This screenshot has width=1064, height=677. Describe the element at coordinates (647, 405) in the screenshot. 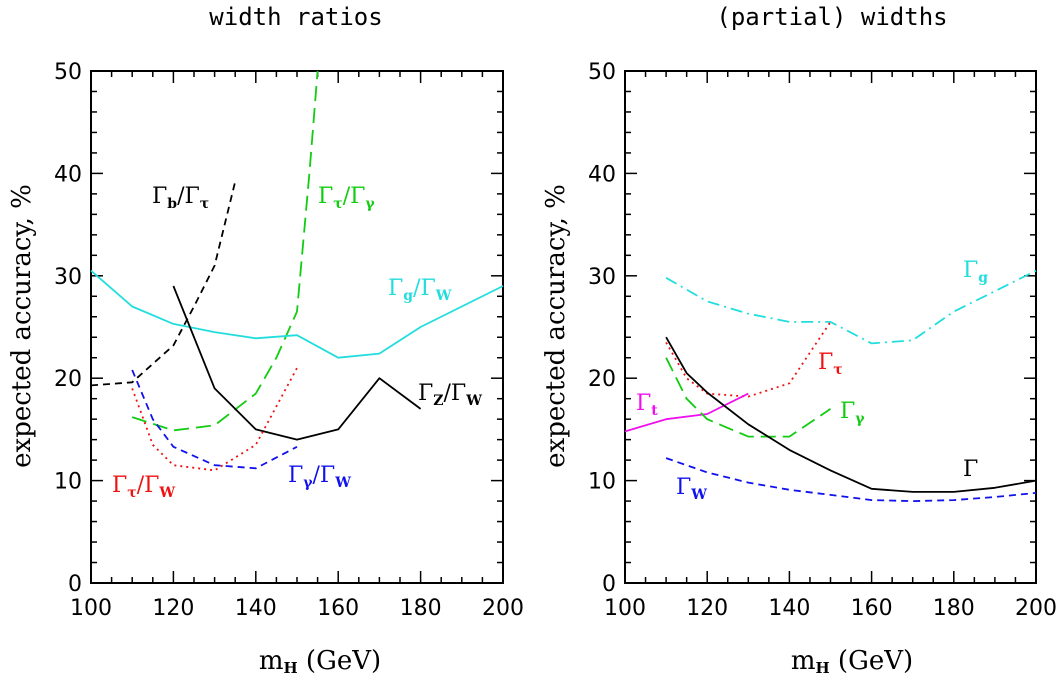

I see `right-series-label: Γt` at that location.